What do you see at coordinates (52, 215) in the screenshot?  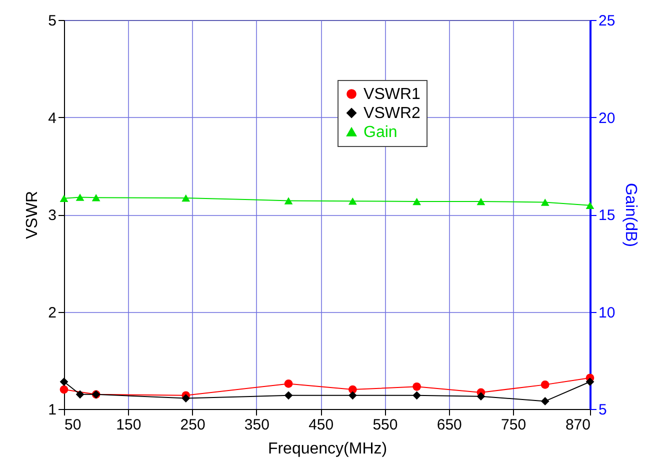 I see `y-tick-label: 3` at bounding box center [52, 215].